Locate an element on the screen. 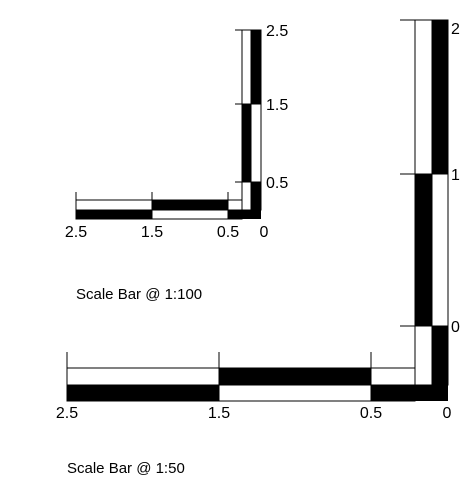 This screenshot has height=480, width=460. caption: Scale Bar @ 1:50 is located at coordinates (126, 468).